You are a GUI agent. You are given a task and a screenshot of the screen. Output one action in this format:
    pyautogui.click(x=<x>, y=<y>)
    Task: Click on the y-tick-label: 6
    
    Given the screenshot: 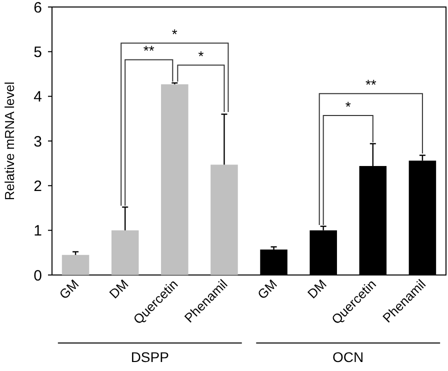 What is the action you would take?
    pyautogui.click(x=38, y=8)
    